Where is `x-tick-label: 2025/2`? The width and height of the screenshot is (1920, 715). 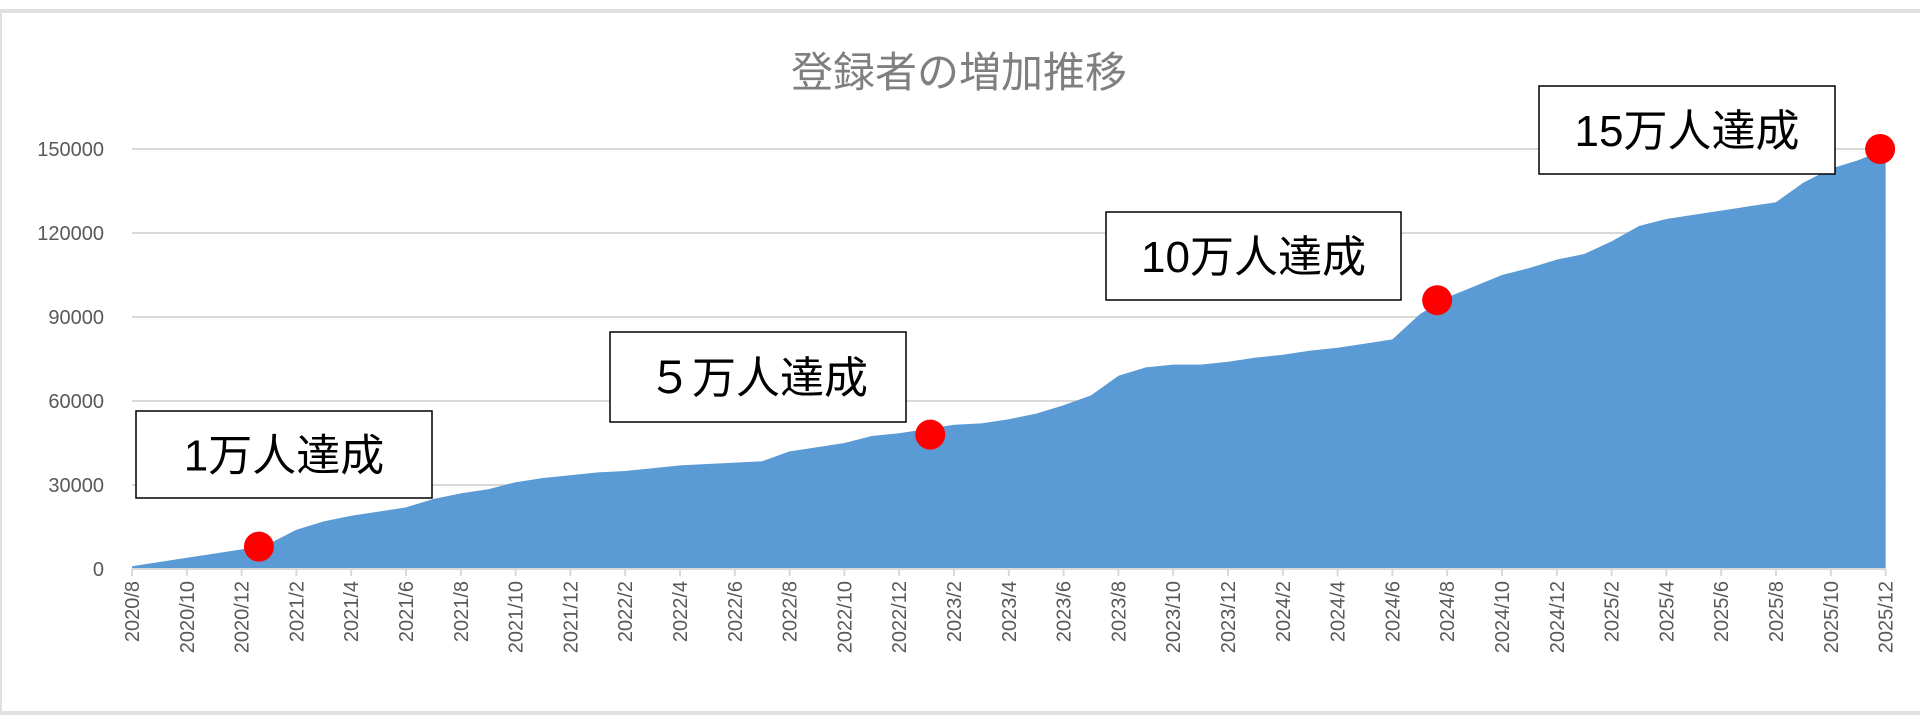 x-tick-label: 2025/2 is located at coordinates (1613, 611).